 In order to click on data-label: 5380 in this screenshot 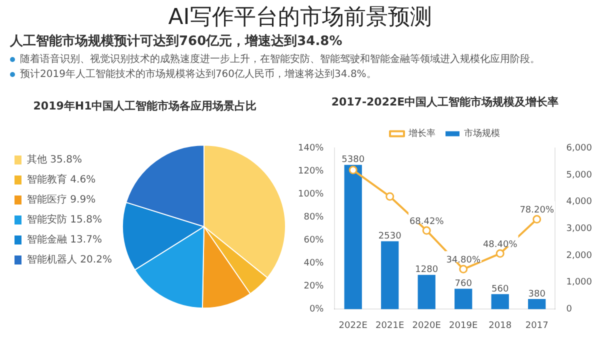, I will do `click(353, 160)`.